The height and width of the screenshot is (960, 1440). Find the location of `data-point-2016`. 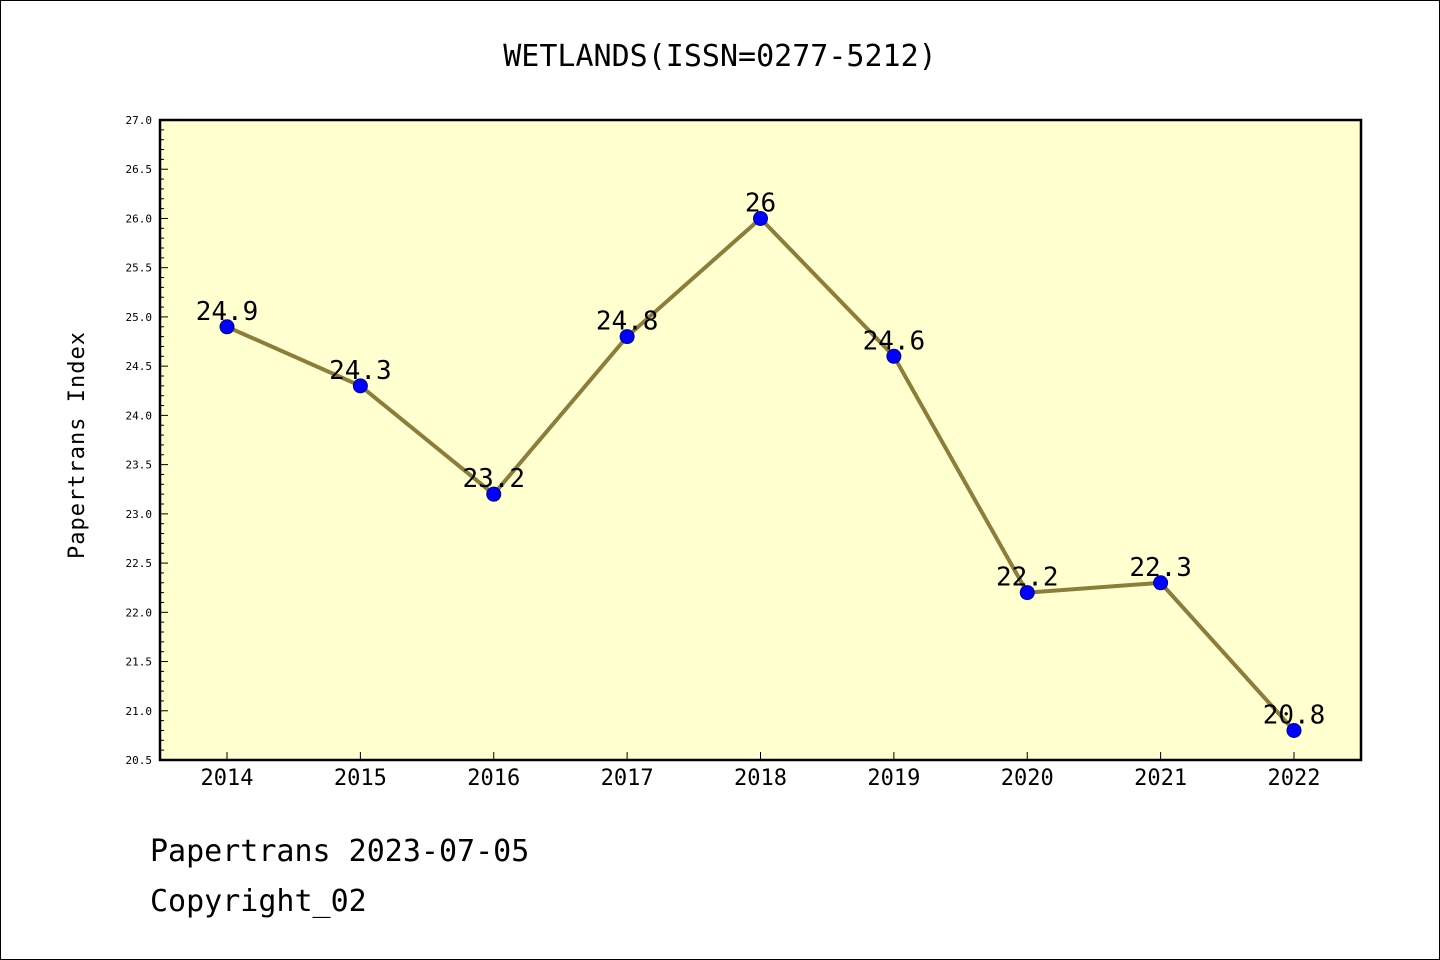

data-point-2016 is located at coordinates (494, 494).